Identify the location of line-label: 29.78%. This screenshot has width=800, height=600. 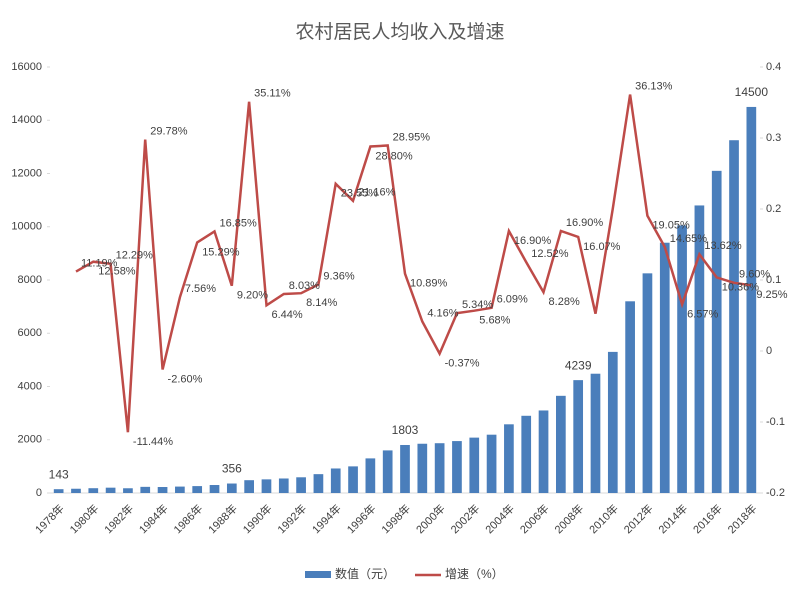
(169, 131).